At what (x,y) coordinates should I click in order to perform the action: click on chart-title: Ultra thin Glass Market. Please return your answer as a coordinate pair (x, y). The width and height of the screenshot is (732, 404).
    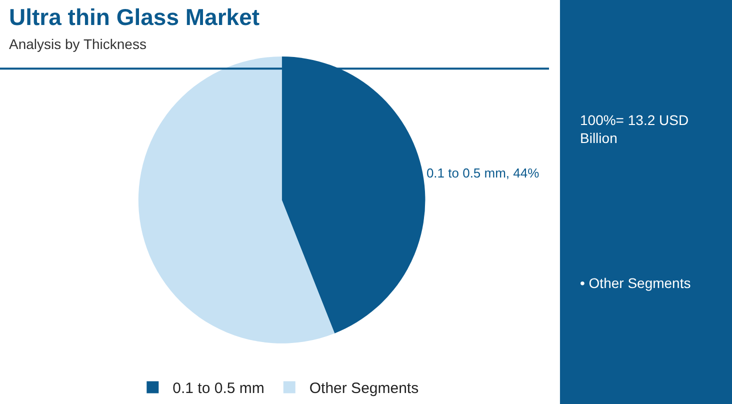
    Looking at the image, I should click on (134, 17).